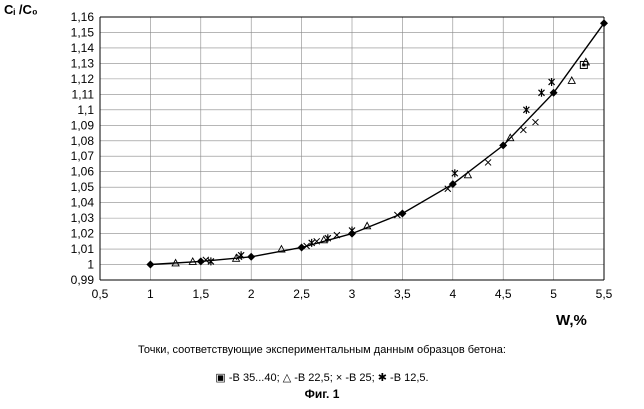 The image size is (644, 409). I want to click on y-axis-label: Cᵢ /C₀, so click(21, 9).